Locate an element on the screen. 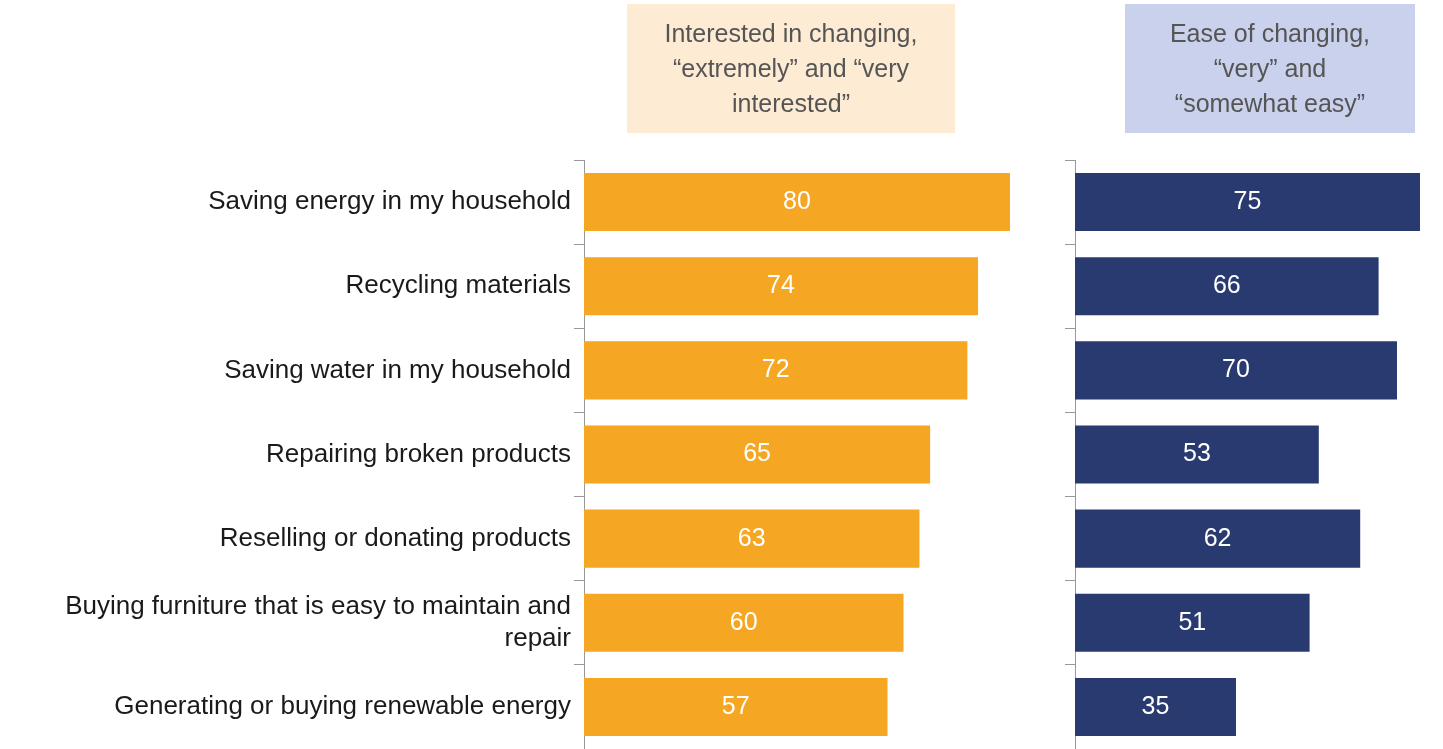 The height and width of the screenshot is (749, 1443). y-tick-label: Saving energy in my household is located at coordinates (389, 200).